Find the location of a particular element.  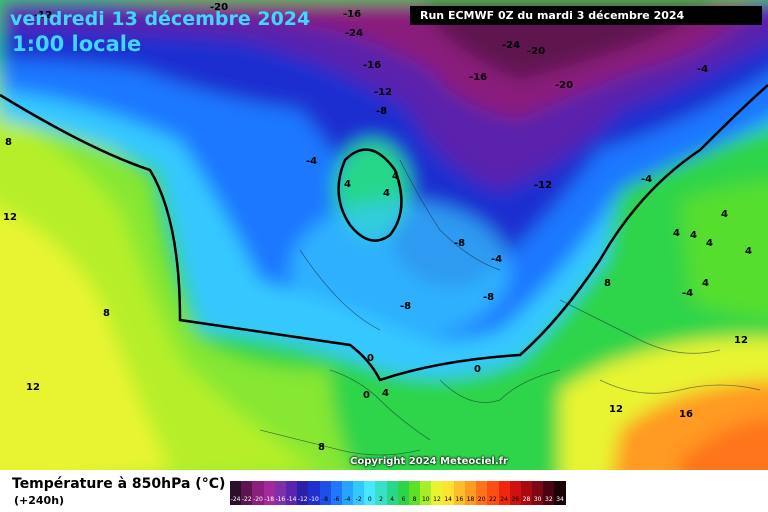

scale-label: 2 is located at coordinates (381, 499).